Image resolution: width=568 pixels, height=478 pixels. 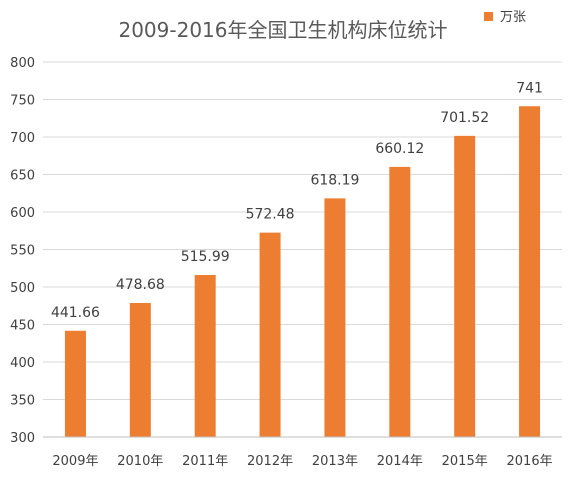 I want to click on data-label: 478.68, so click(x=140, y=285).